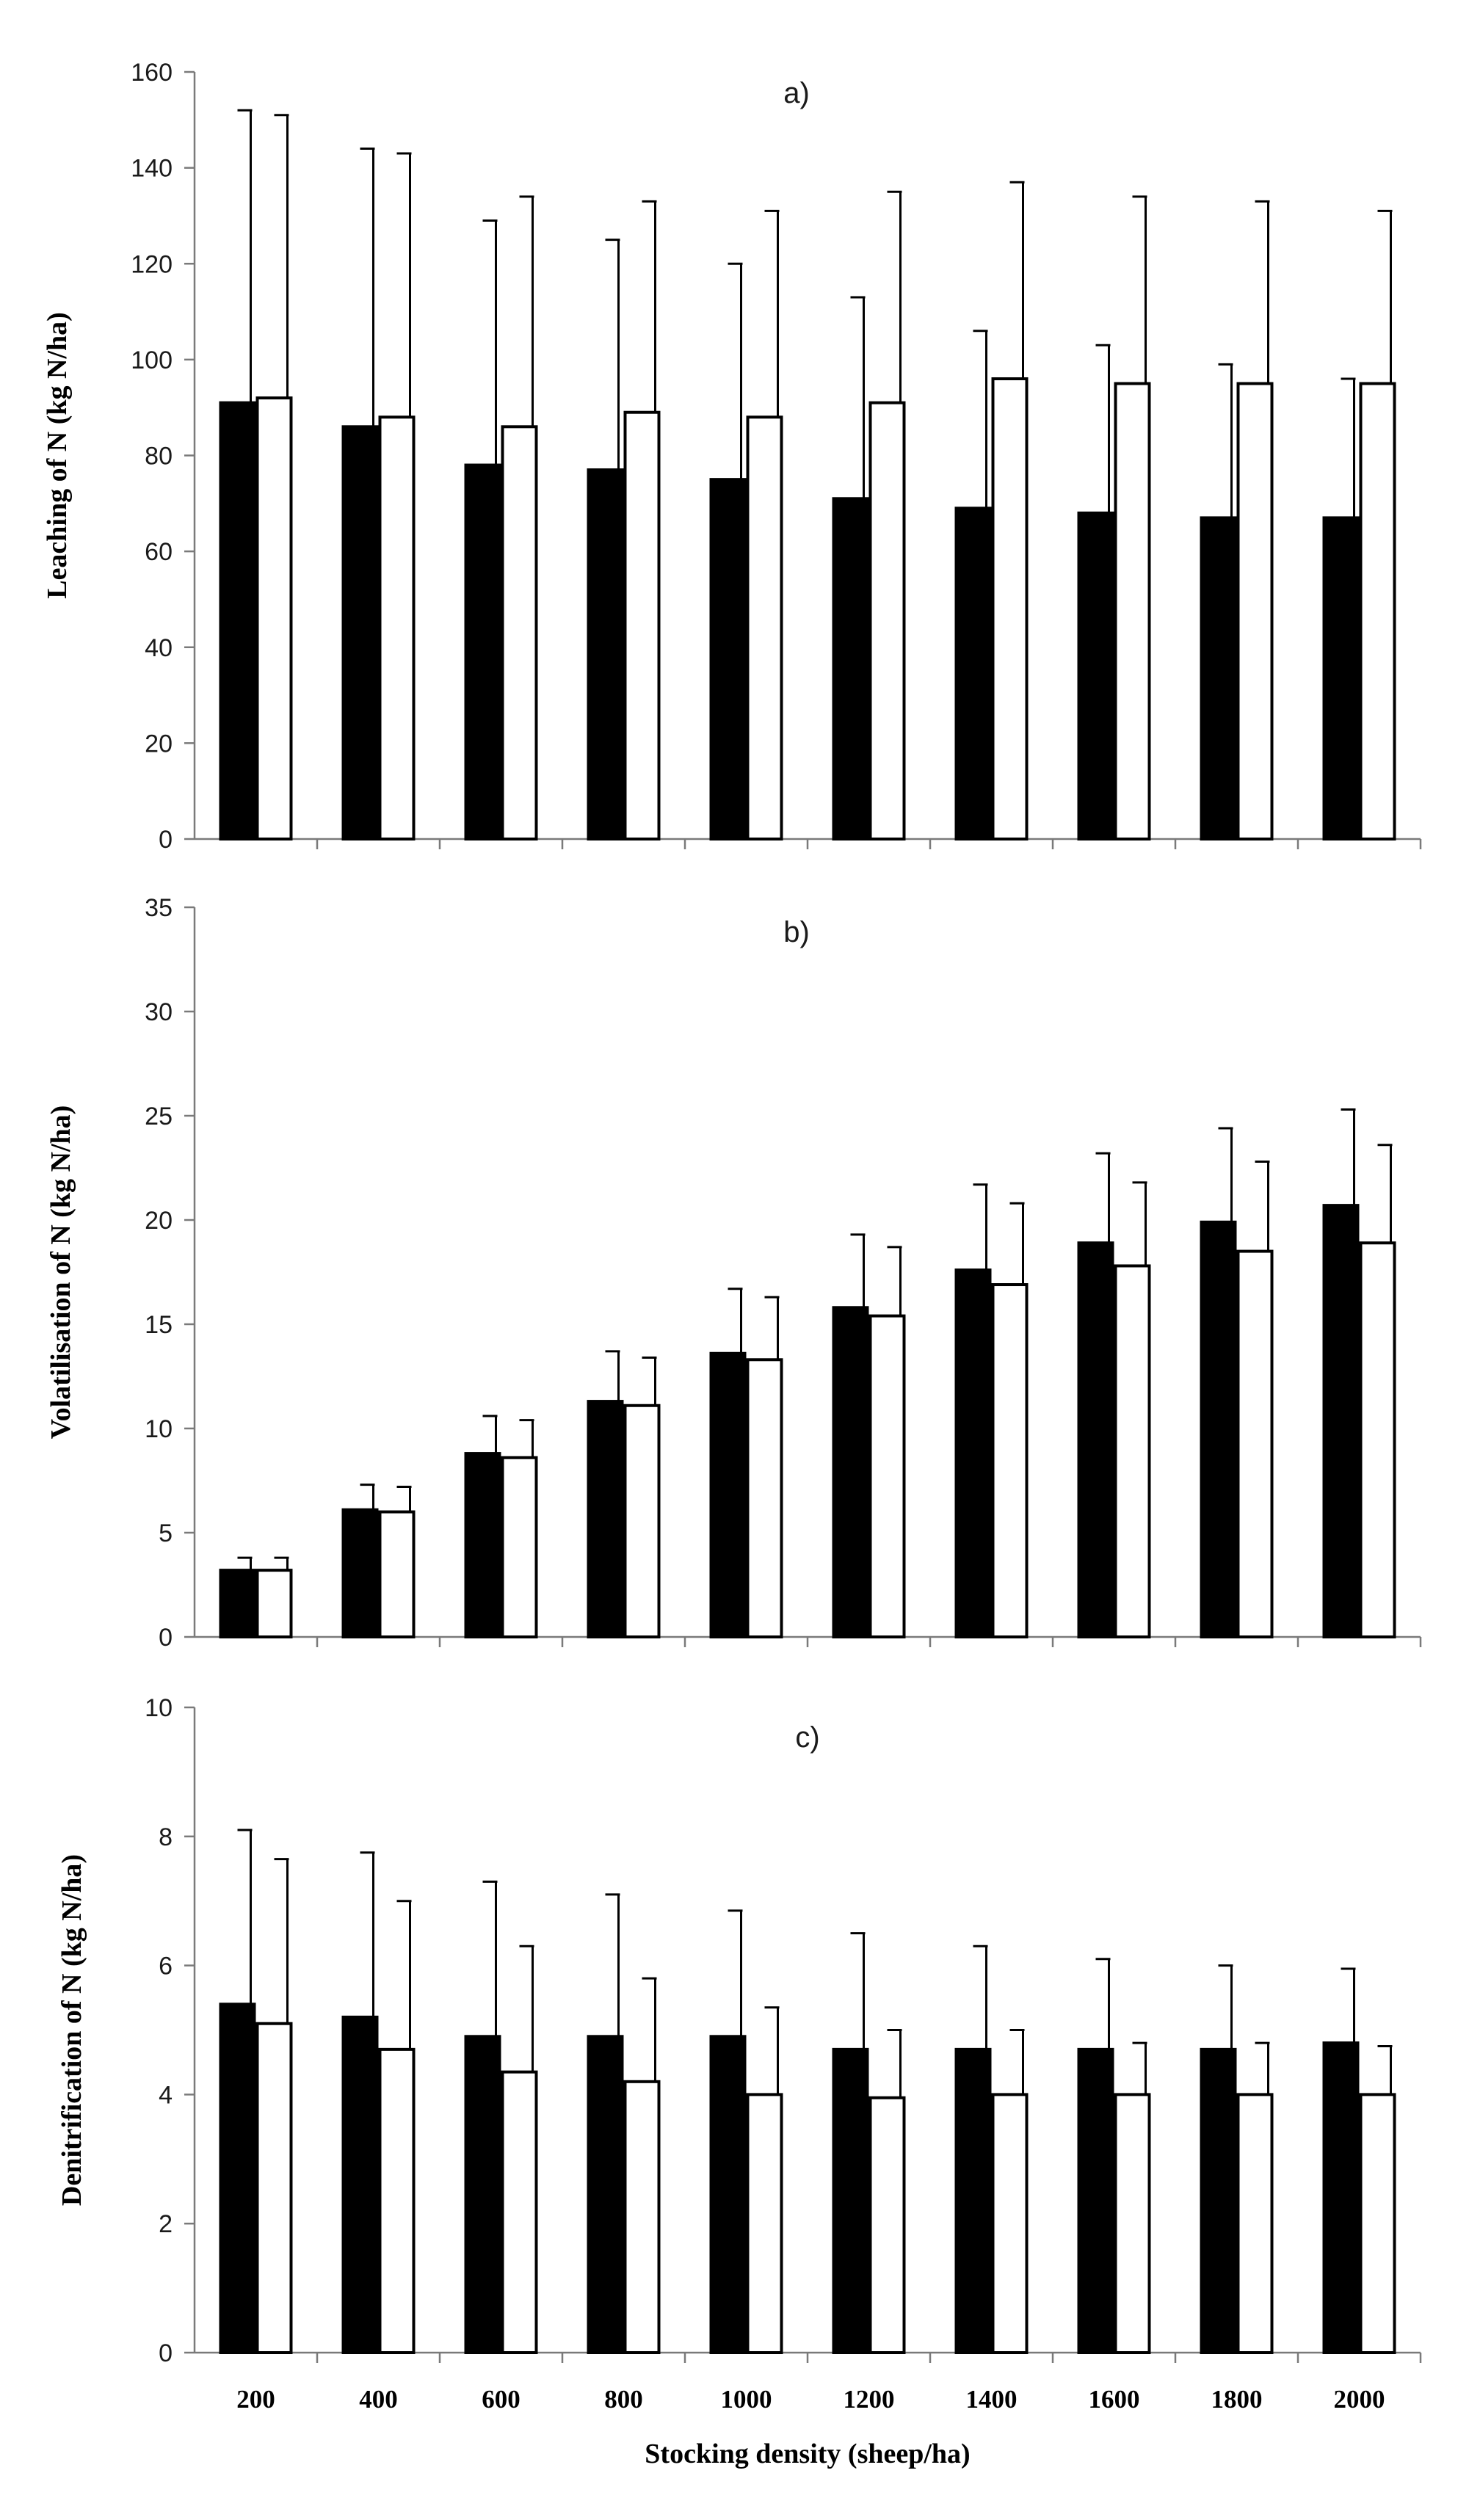  I want to click on y-tick-label: 15, so click(159, 1325).